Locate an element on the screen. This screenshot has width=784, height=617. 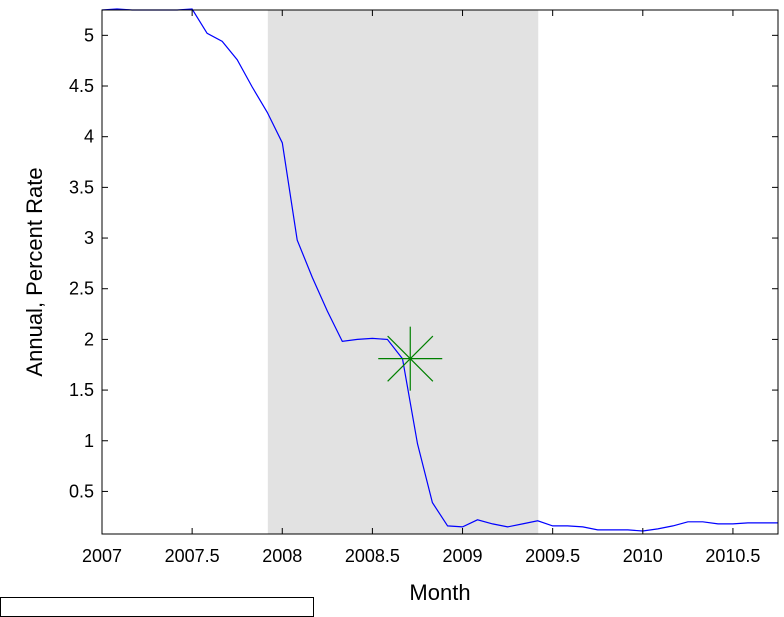
y-tick-label: 4.5 is located at coordinates (81, 86).